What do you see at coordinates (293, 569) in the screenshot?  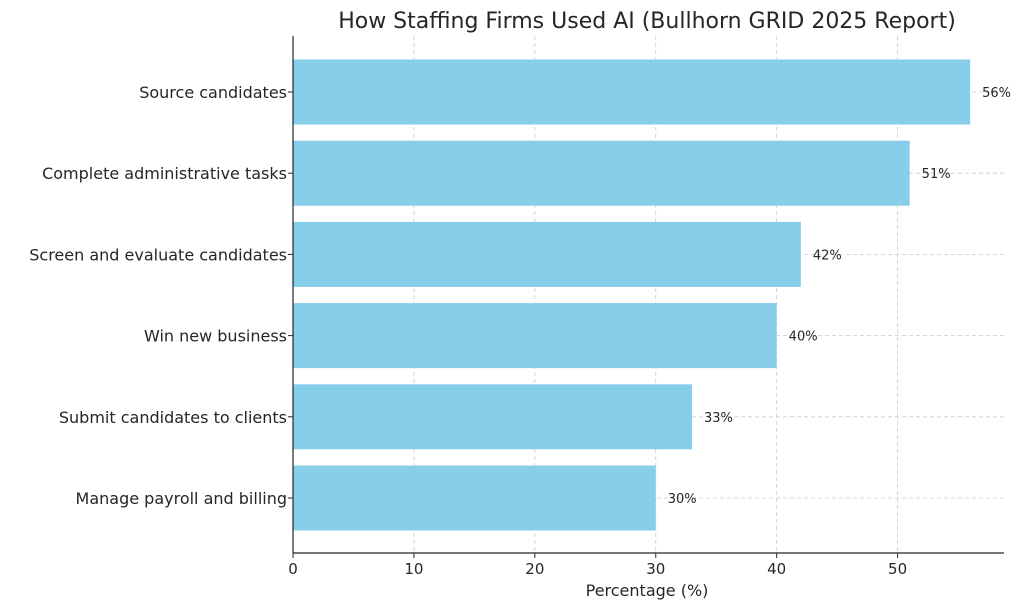 I see `x-tick-label: 0` at bounding box center [293, 569].